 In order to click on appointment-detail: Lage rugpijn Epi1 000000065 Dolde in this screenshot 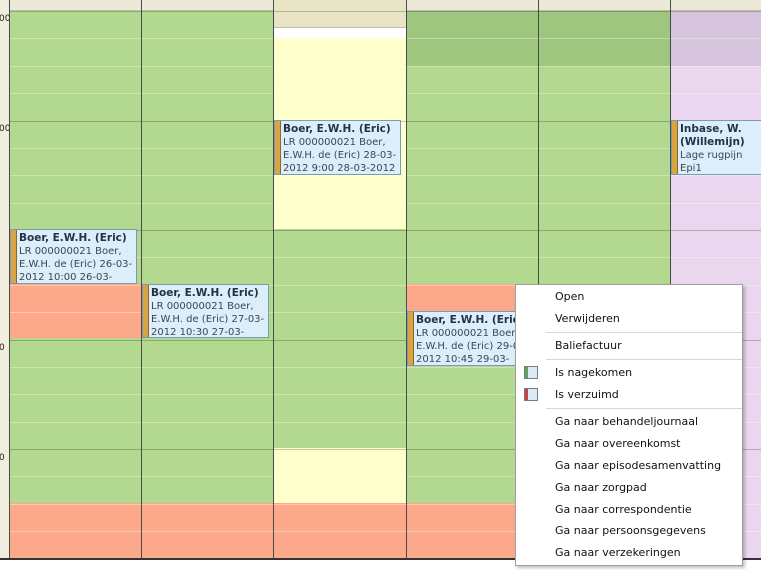, I will do `click(711, 162)`.